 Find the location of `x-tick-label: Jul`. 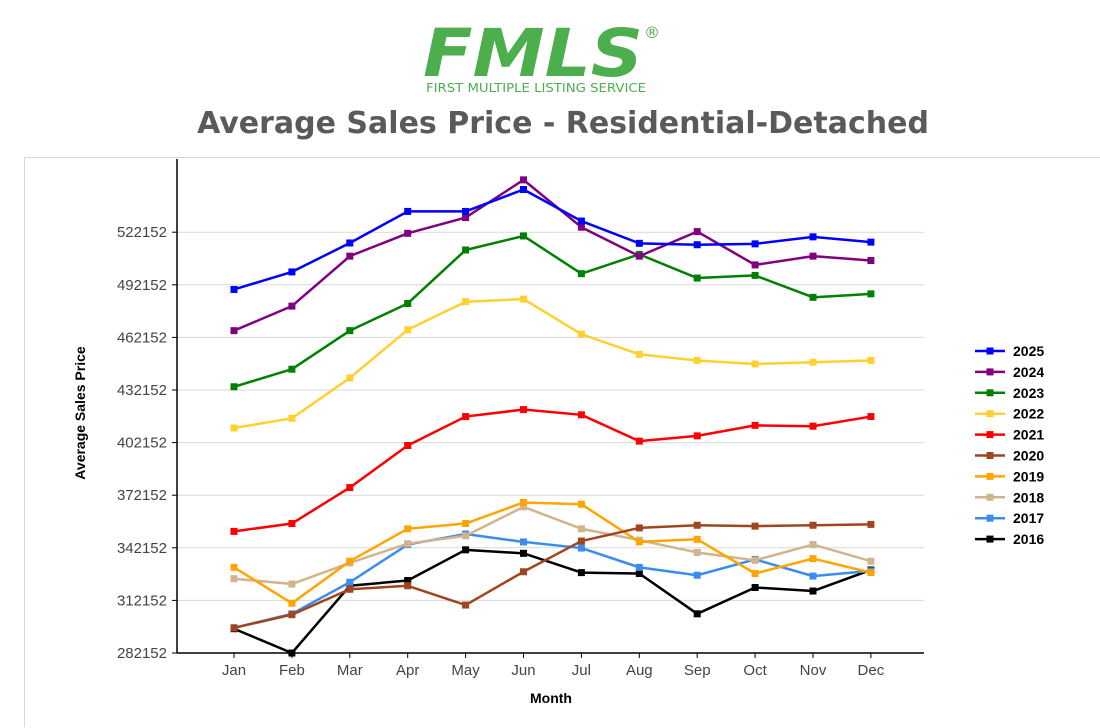

x-tick-label: Jul is located at coordinates (581, 670).